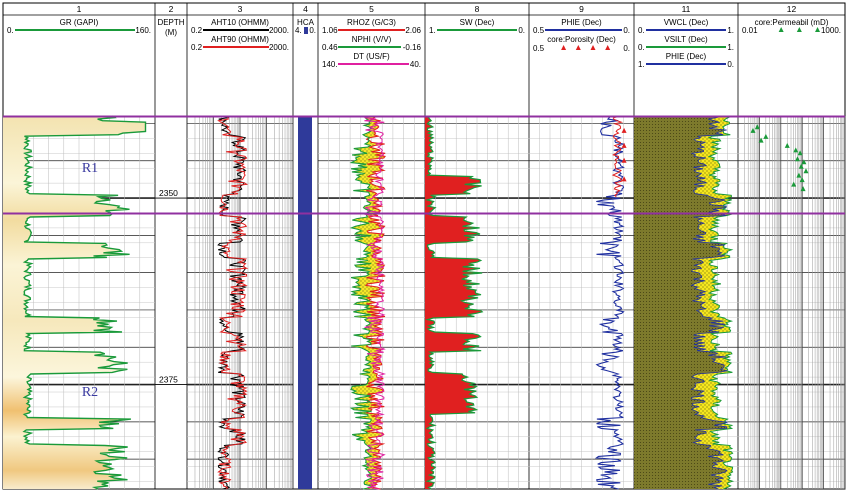  What do you see at coordinates (371, 22) in the screenshot?
I see `curve-name: RHOZ (G/C3)` at bounding box center [371, 22].